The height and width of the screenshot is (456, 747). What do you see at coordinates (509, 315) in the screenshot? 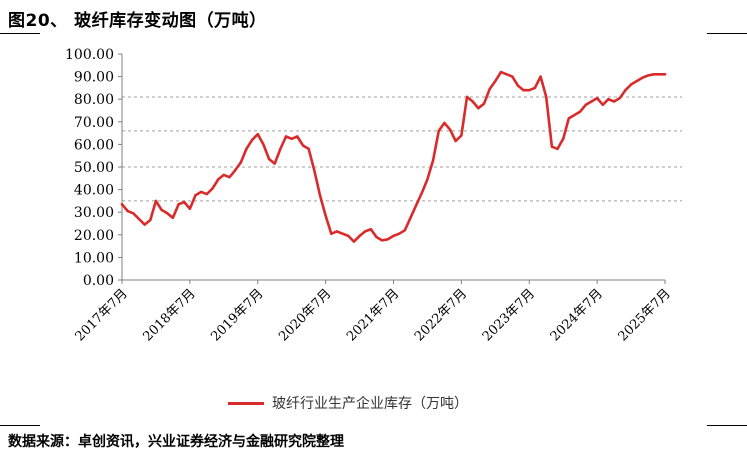
I see `x-tick-label: 2023年7月` at bounding box center [509, 315].